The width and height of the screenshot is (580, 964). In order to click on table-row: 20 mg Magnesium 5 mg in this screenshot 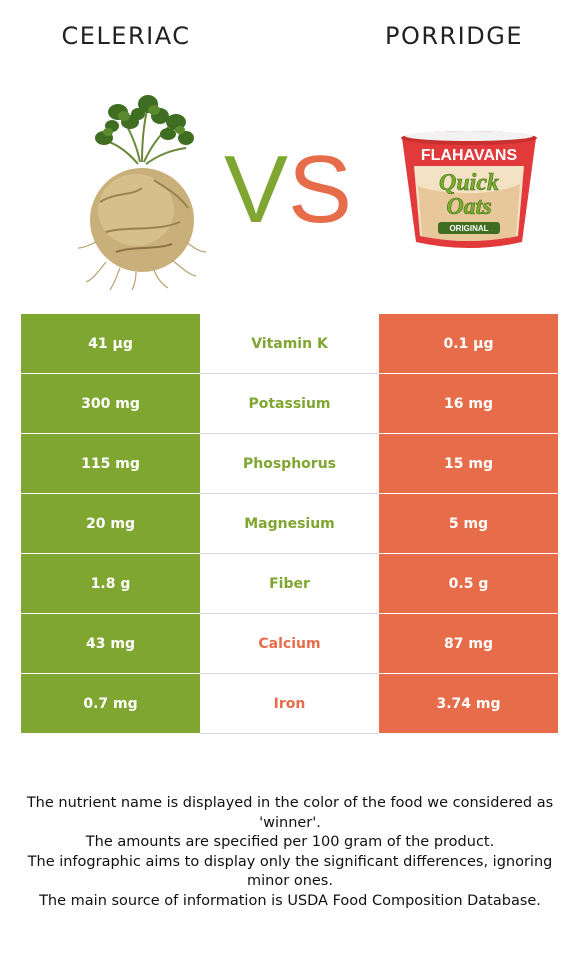, I will do `click(289, 523)`.